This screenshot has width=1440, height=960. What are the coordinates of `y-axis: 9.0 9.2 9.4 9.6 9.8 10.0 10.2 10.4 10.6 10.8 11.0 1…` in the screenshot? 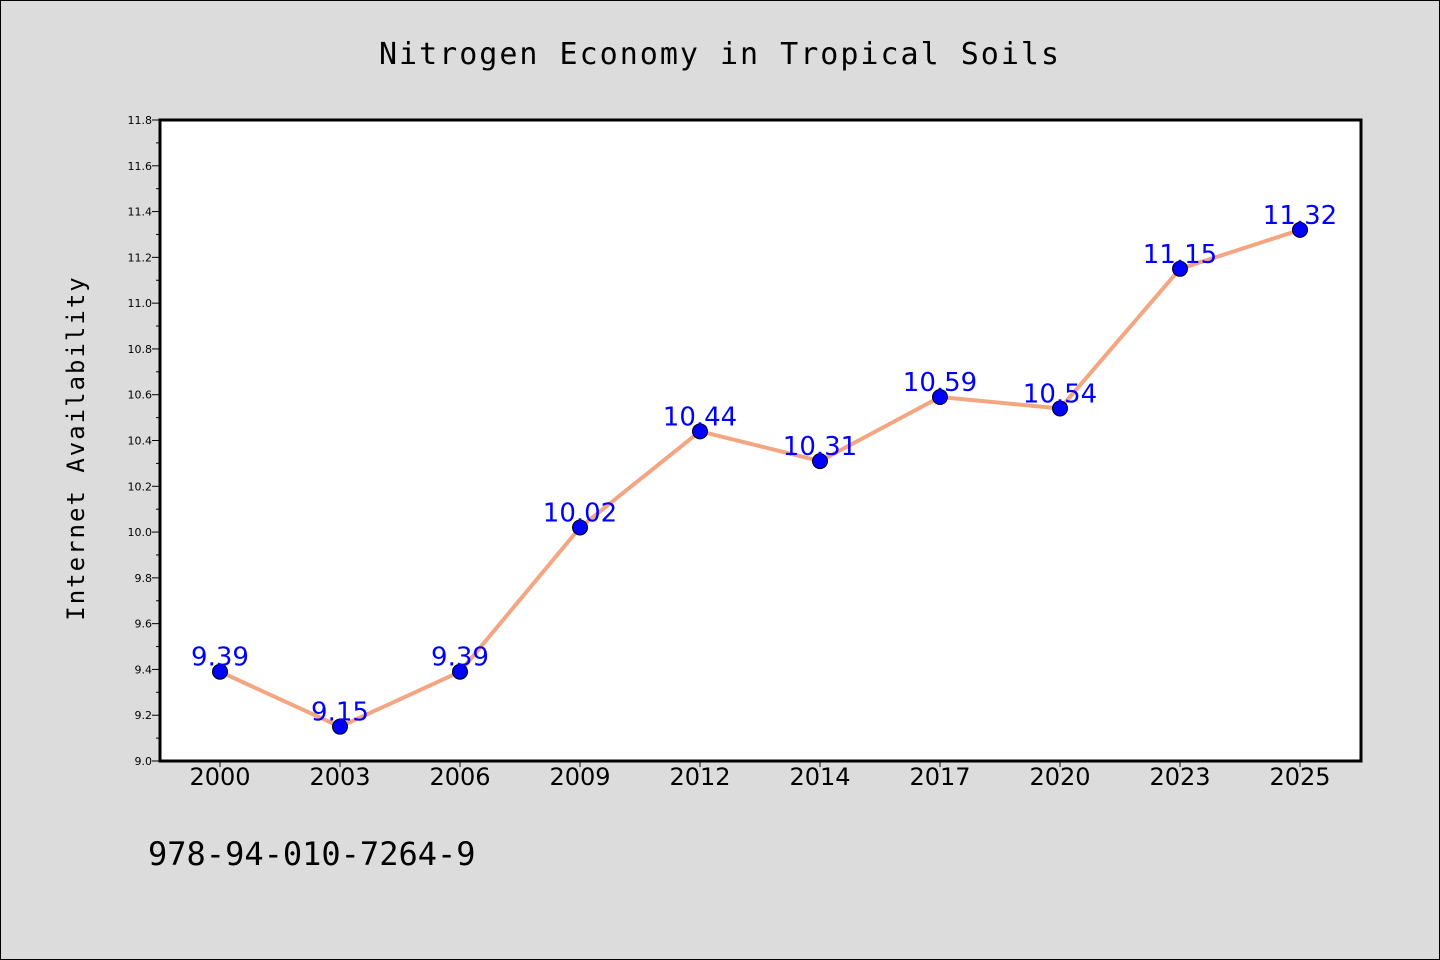 It's located at (144, 441).